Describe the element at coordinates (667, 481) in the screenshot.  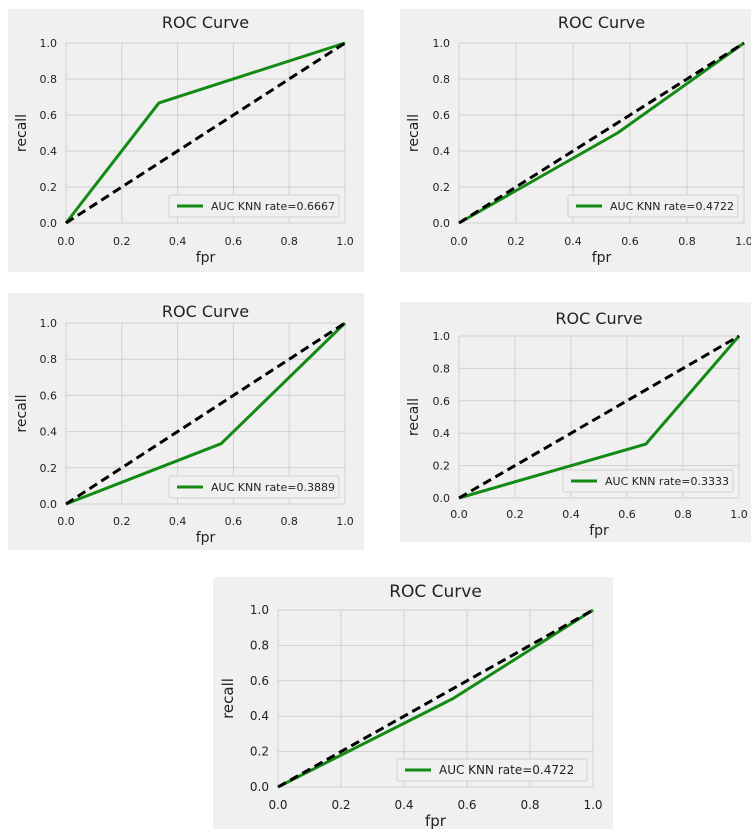
I see `legend-label: AUC KNN rate=0.3333` at that location.